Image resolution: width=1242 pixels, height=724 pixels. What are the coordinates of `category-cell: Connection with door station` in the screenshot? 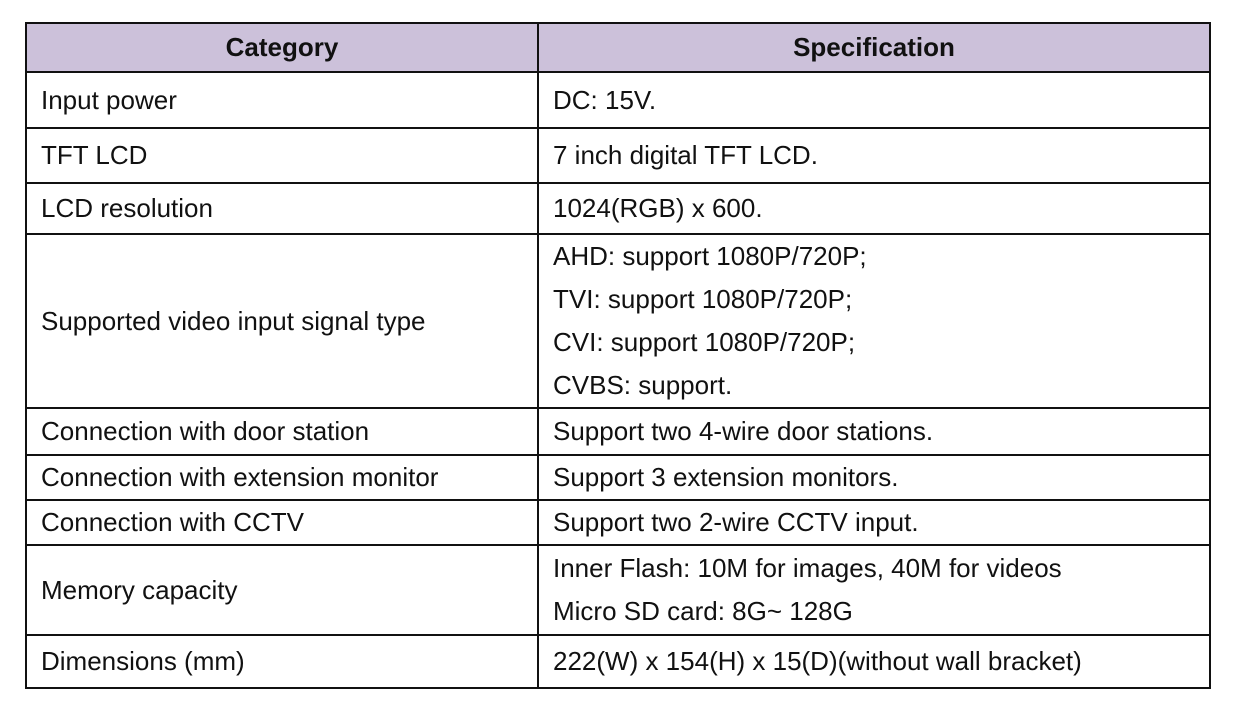 It's located at (282, 431).